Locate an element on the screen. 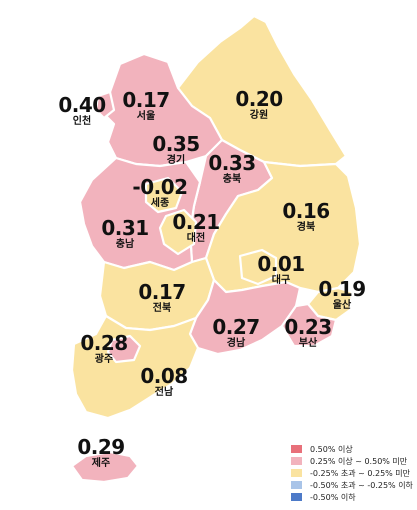 The image size is (417, 510). region-busan is located at coordinates (309, 325).